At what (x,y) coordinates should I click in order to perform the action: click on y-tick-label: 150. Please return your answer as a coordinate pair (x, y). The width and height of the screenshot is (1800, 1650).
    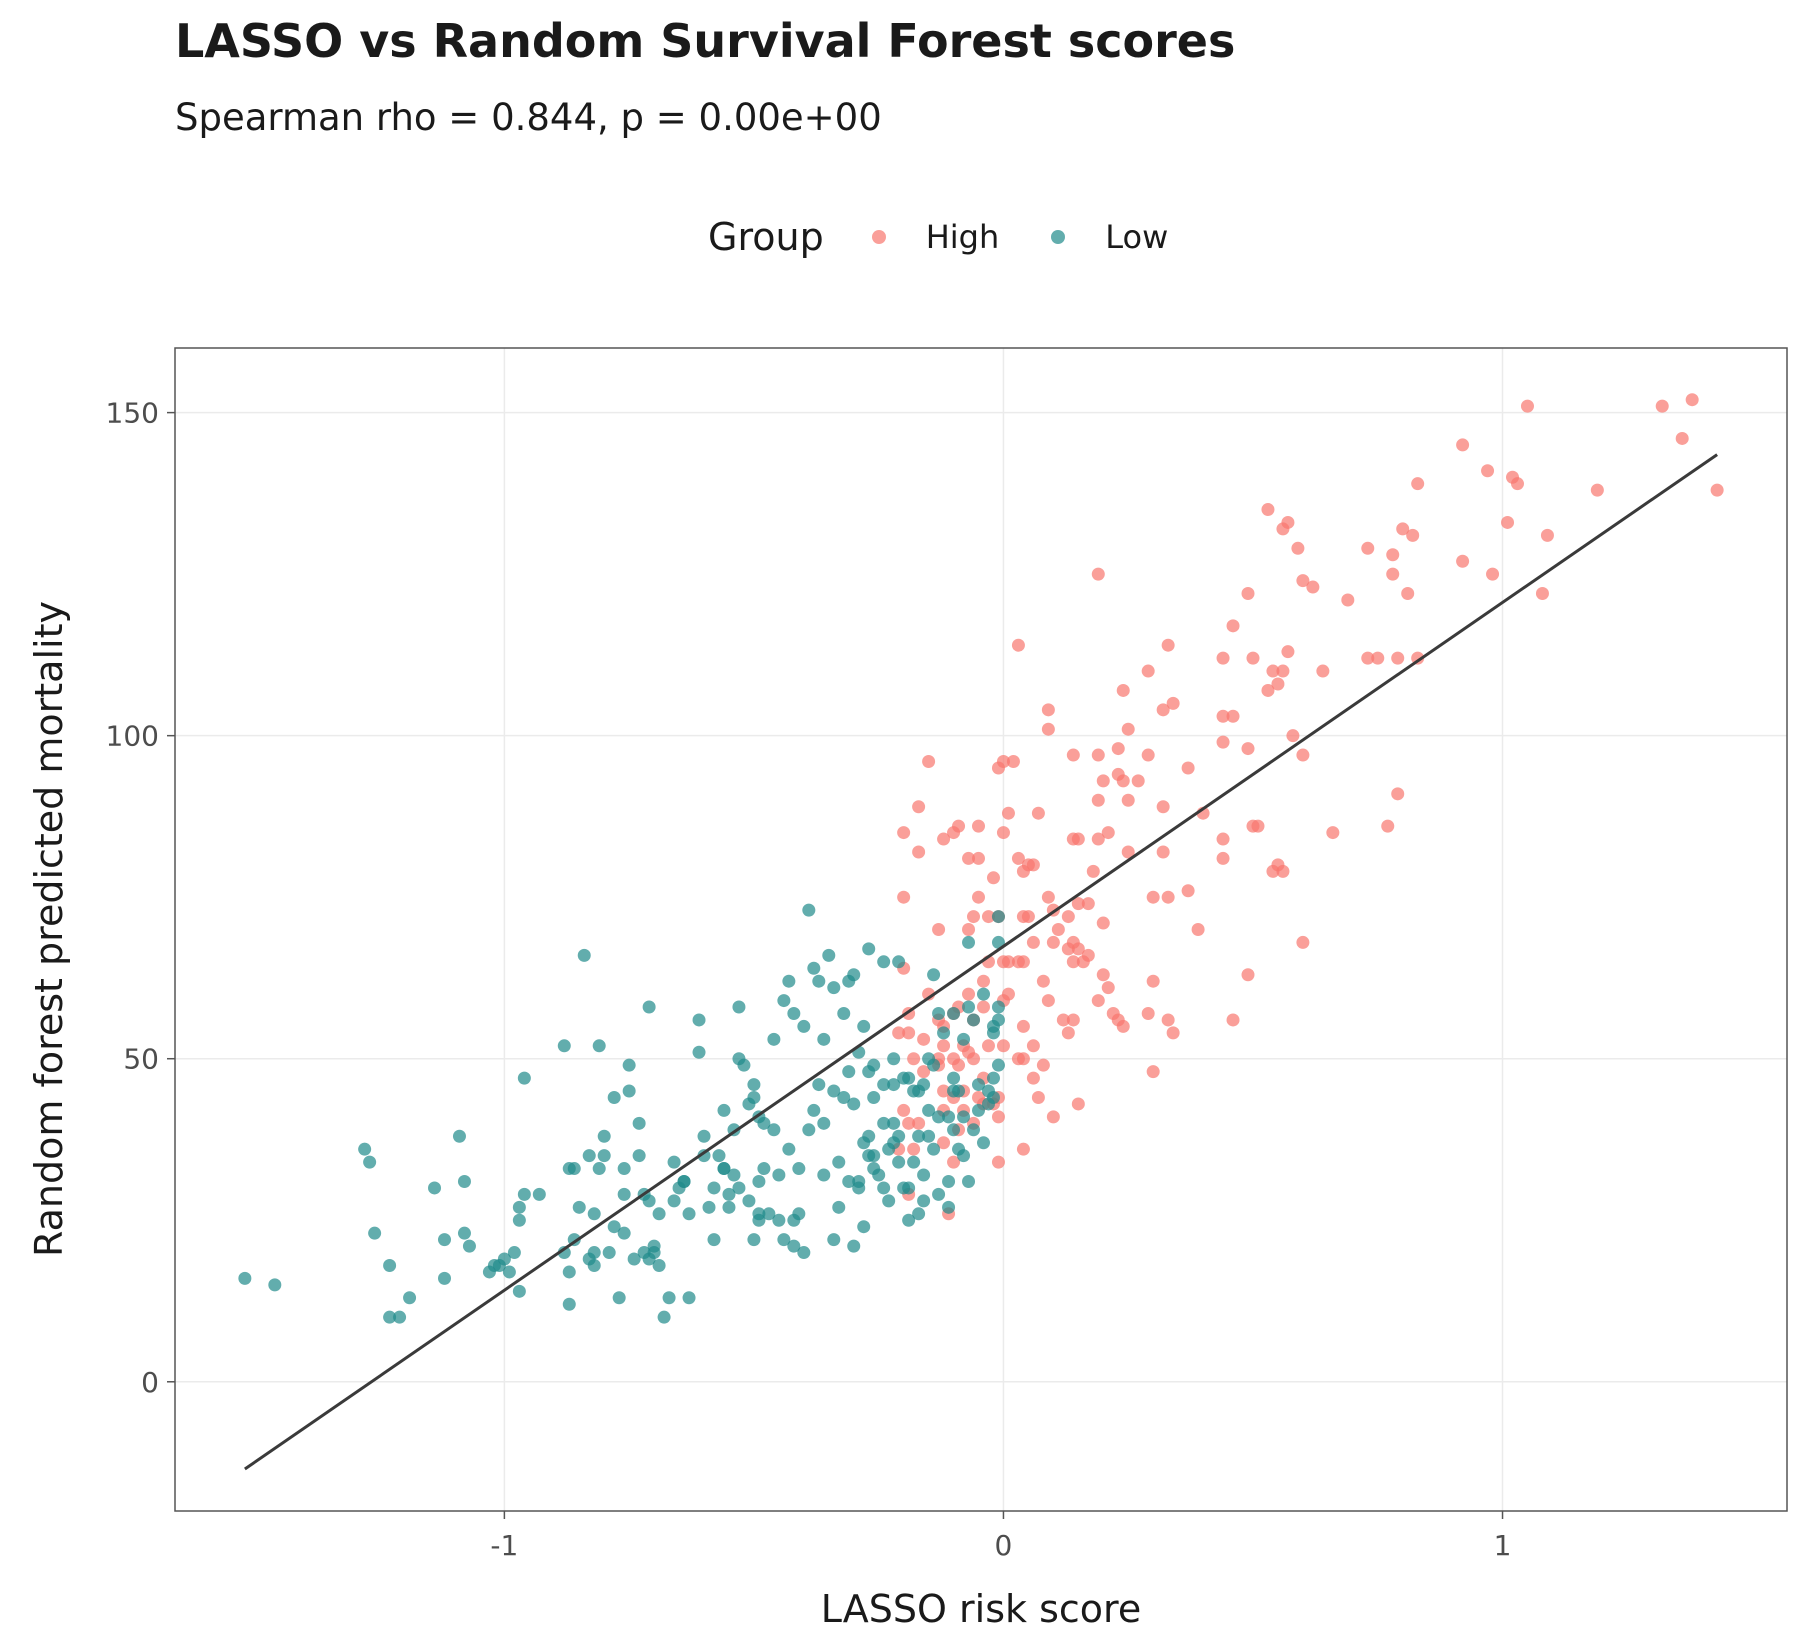
    Looking at the image, I should click on (132, 413).